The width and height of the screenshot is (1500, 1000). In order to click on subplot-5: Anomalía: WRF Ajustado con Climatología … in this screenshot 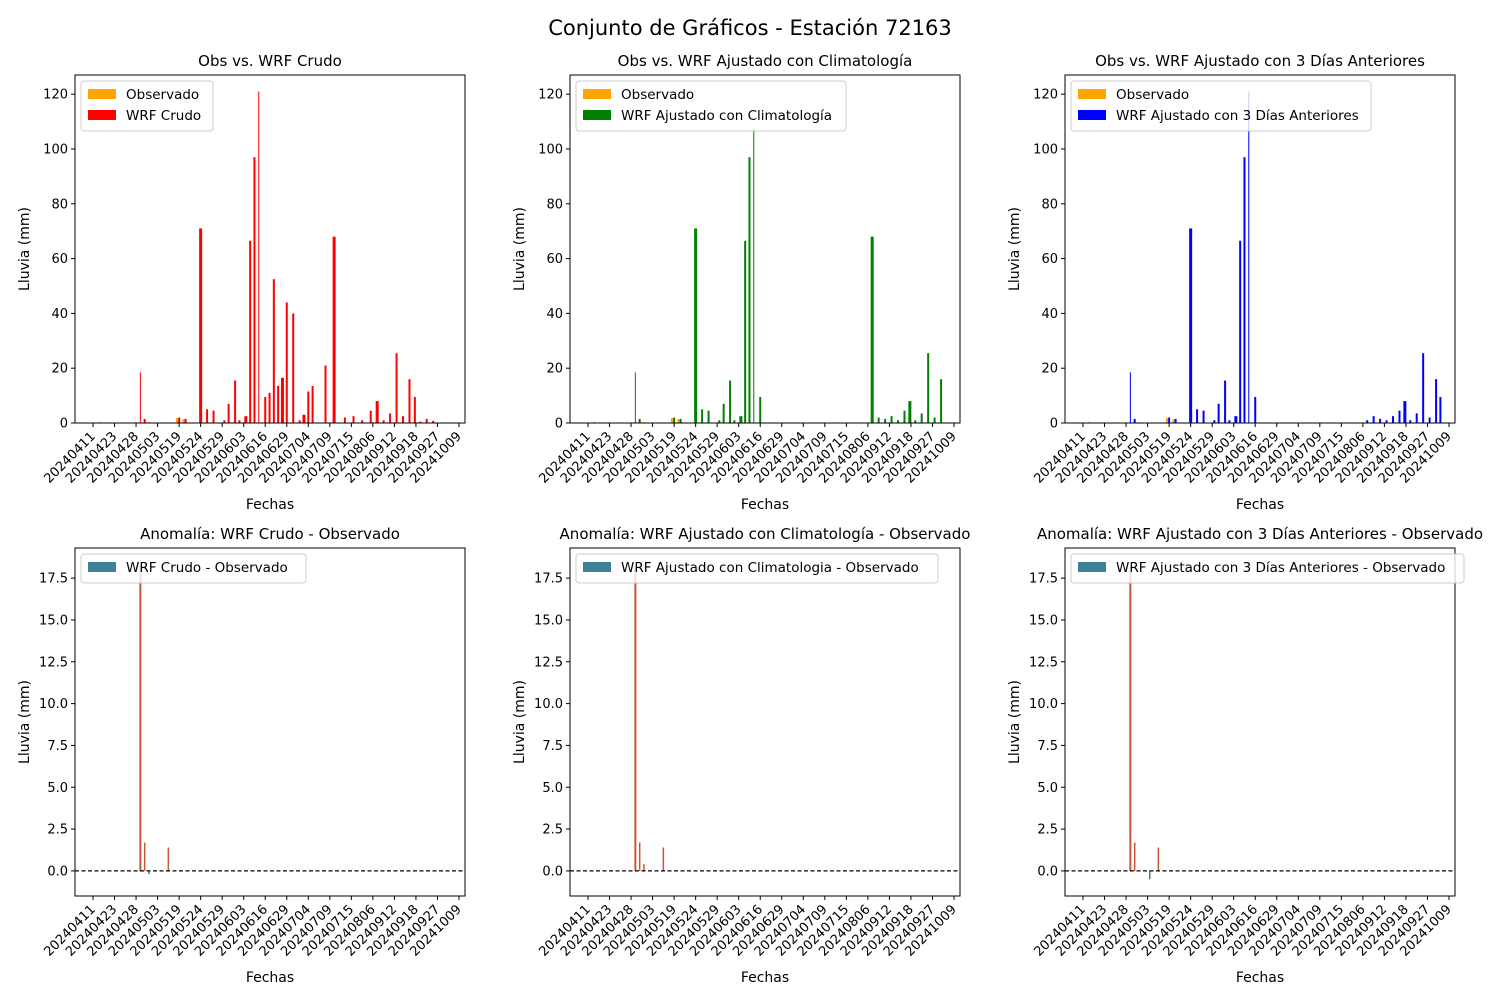, I will do `click(741, 755)`.